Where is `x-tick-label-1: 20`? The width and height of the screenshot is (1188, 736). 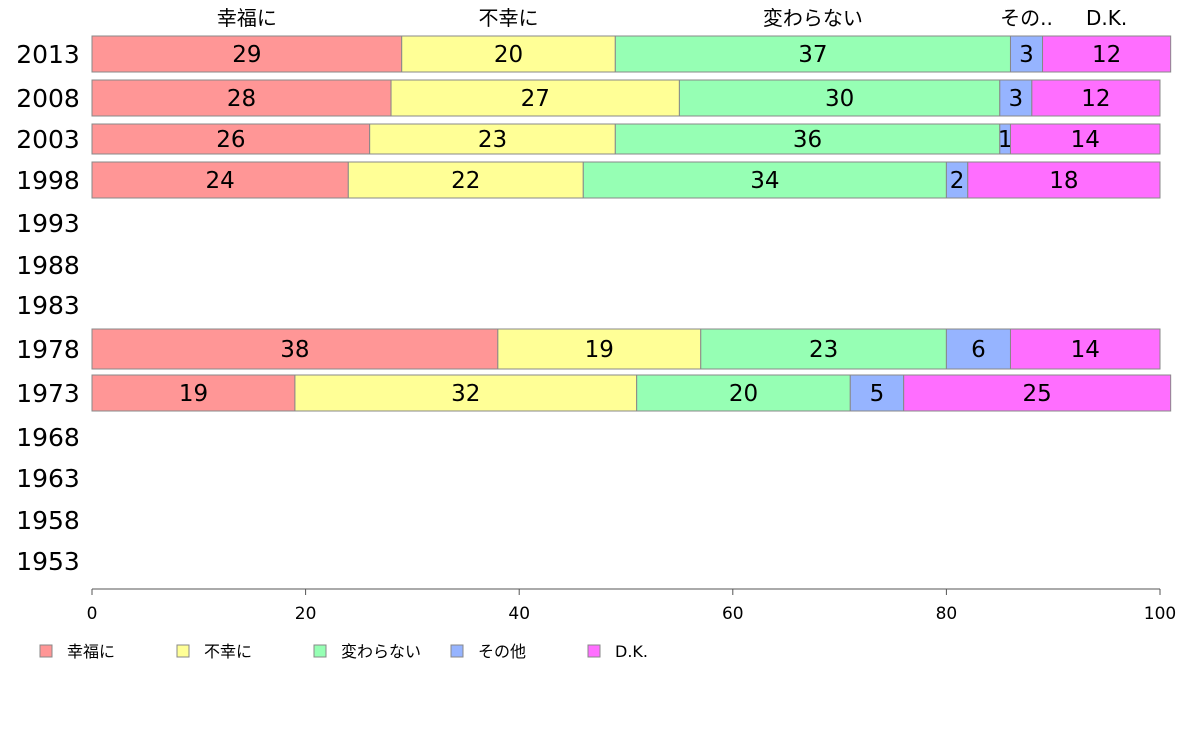
x-tick-label-1: 20 is located at coordinates (306, 614).